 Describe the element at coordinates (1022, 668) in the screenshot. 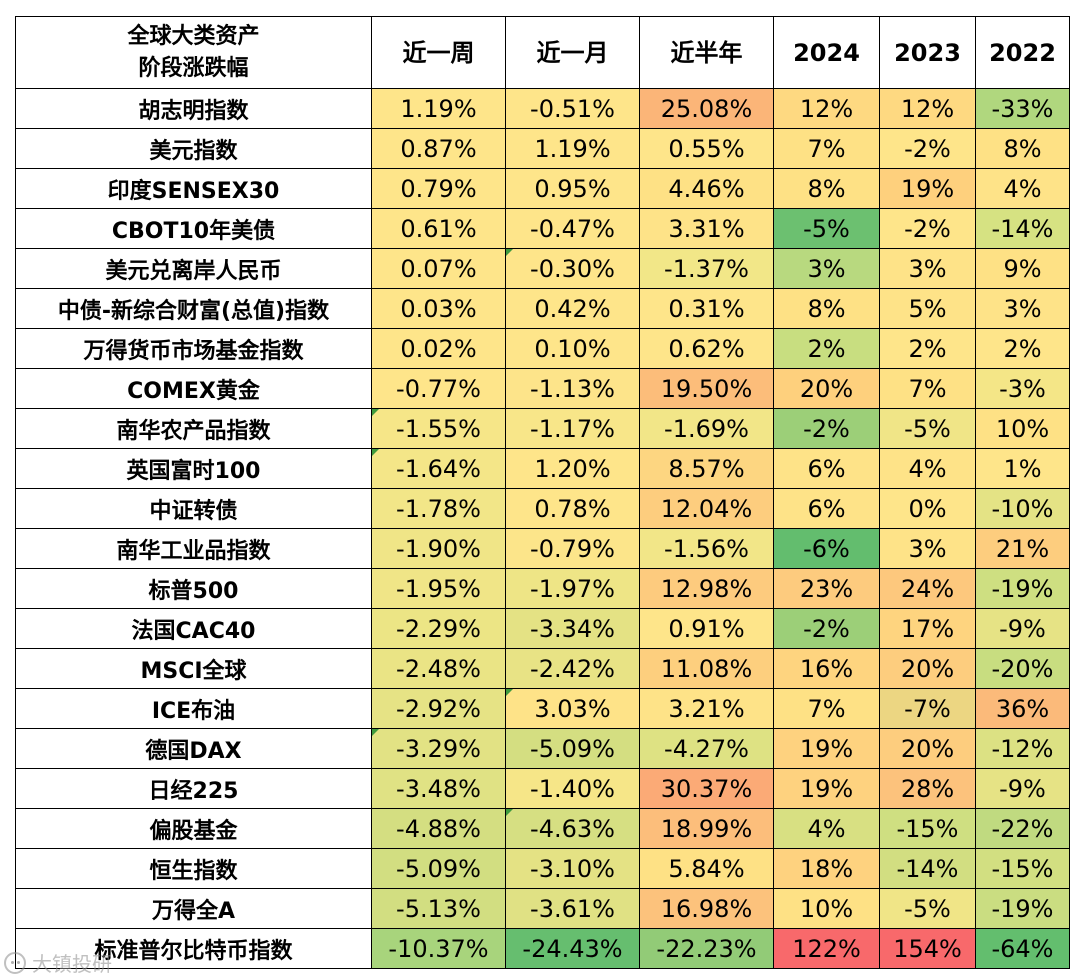

I see `value-cell: -20%` at that location.